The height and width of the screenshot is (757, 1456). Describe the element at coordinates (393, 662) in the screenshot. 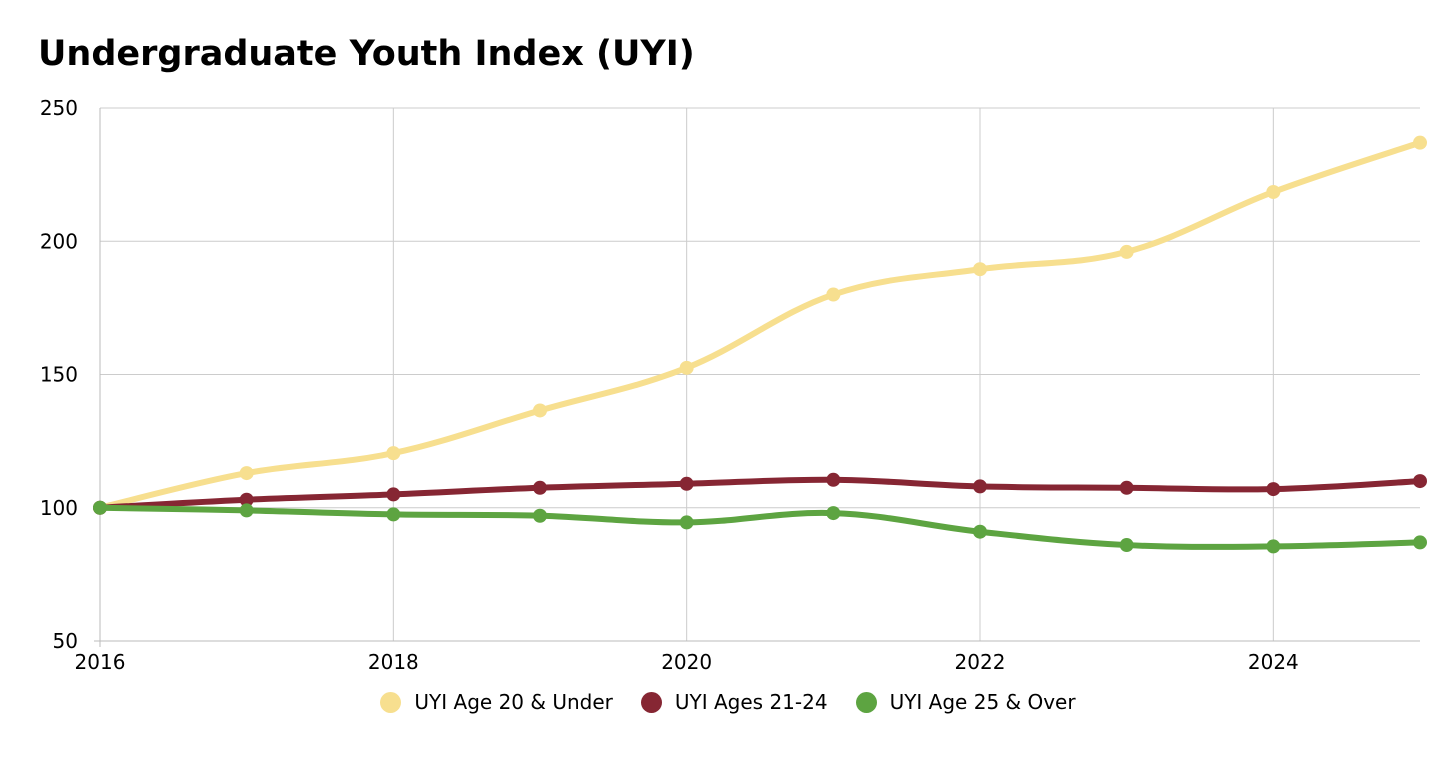

I see `x-tick-label: 2018` at that location.